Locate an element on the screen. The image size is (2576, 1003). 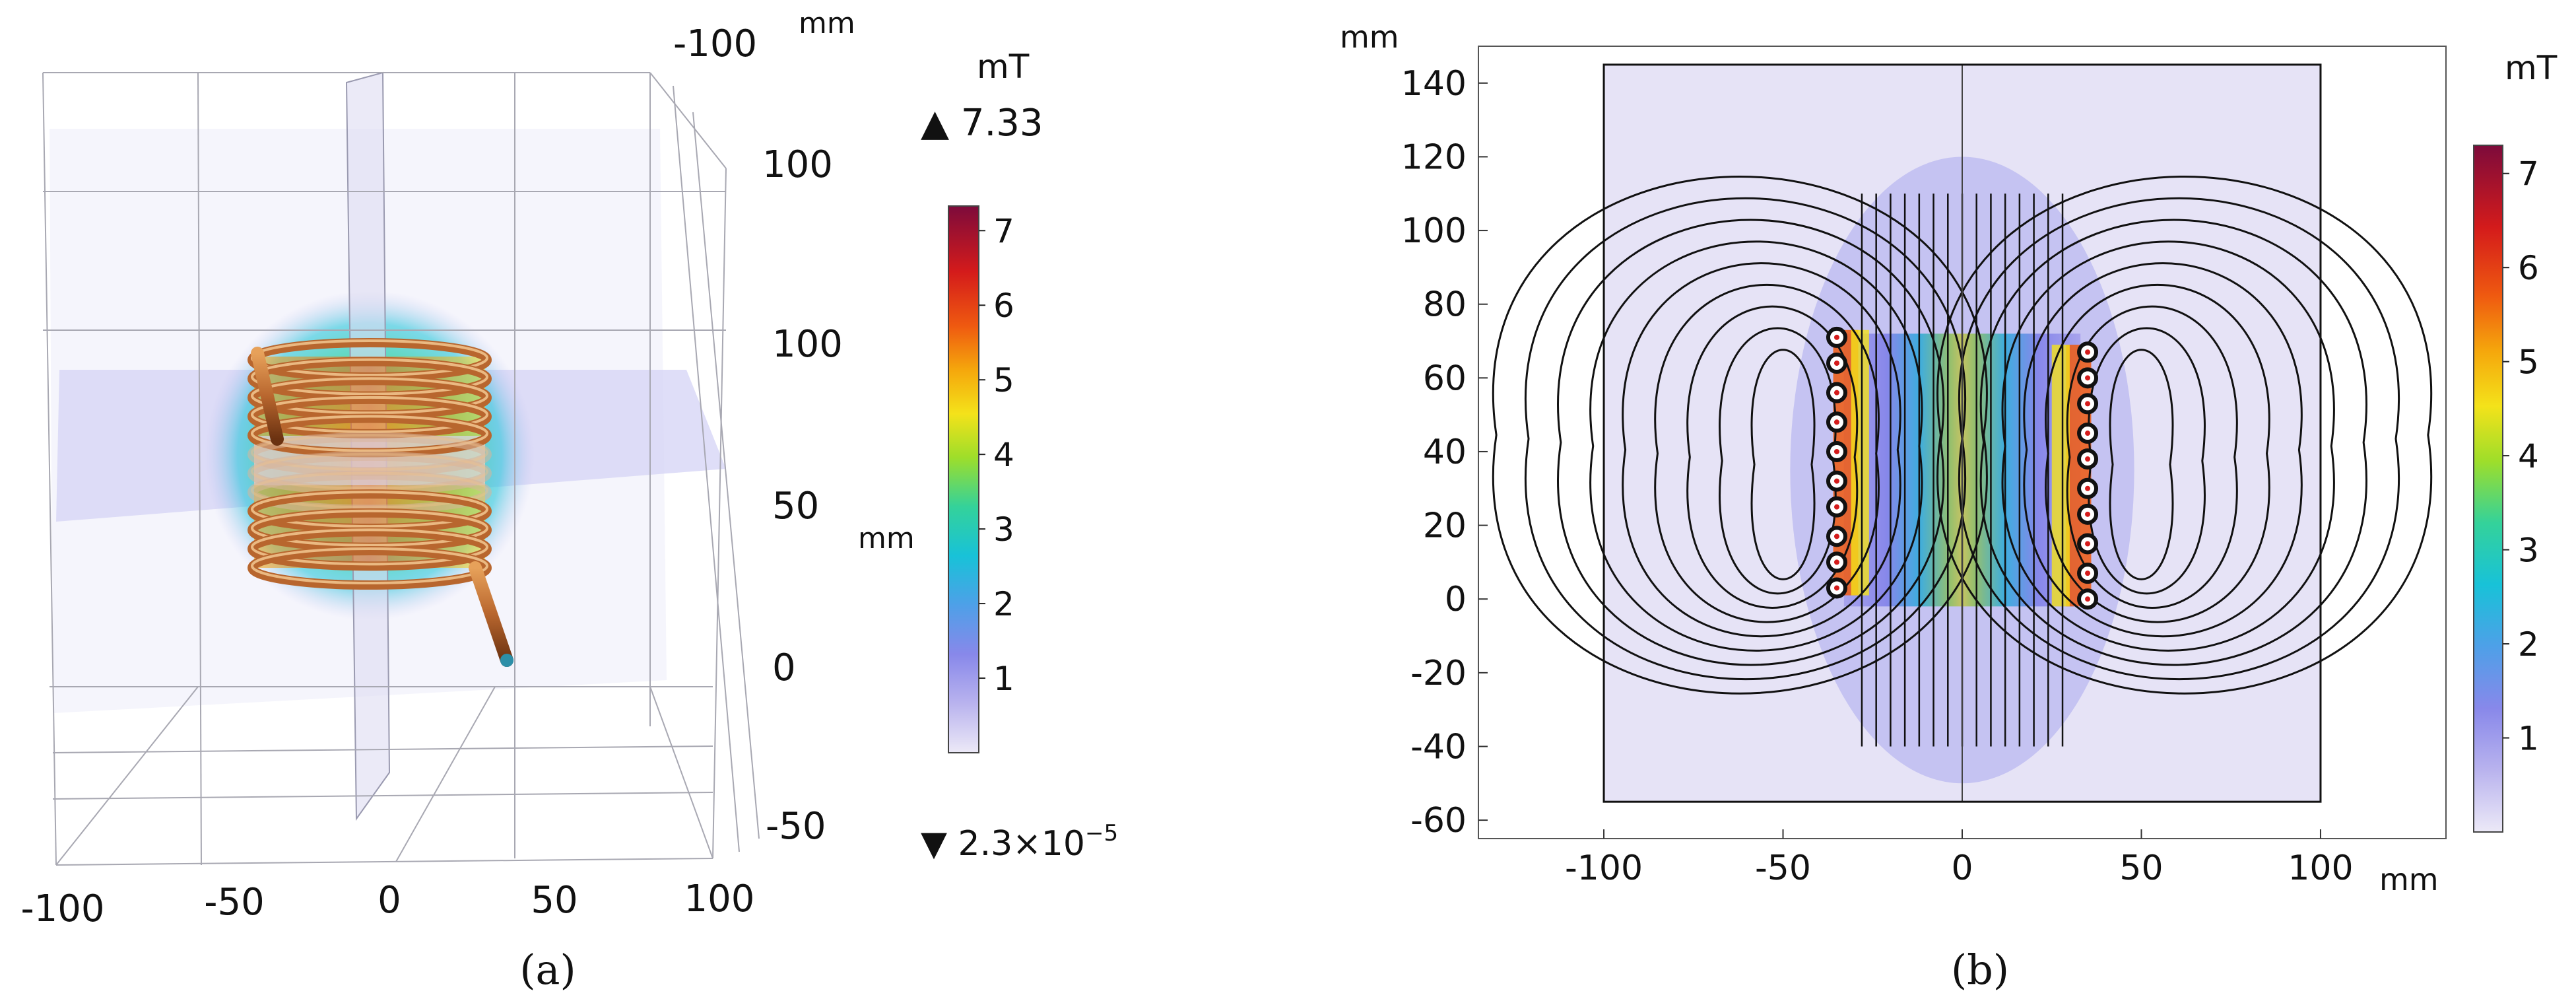
y-tick-label: 20 is located at coordinates (1445, 526).